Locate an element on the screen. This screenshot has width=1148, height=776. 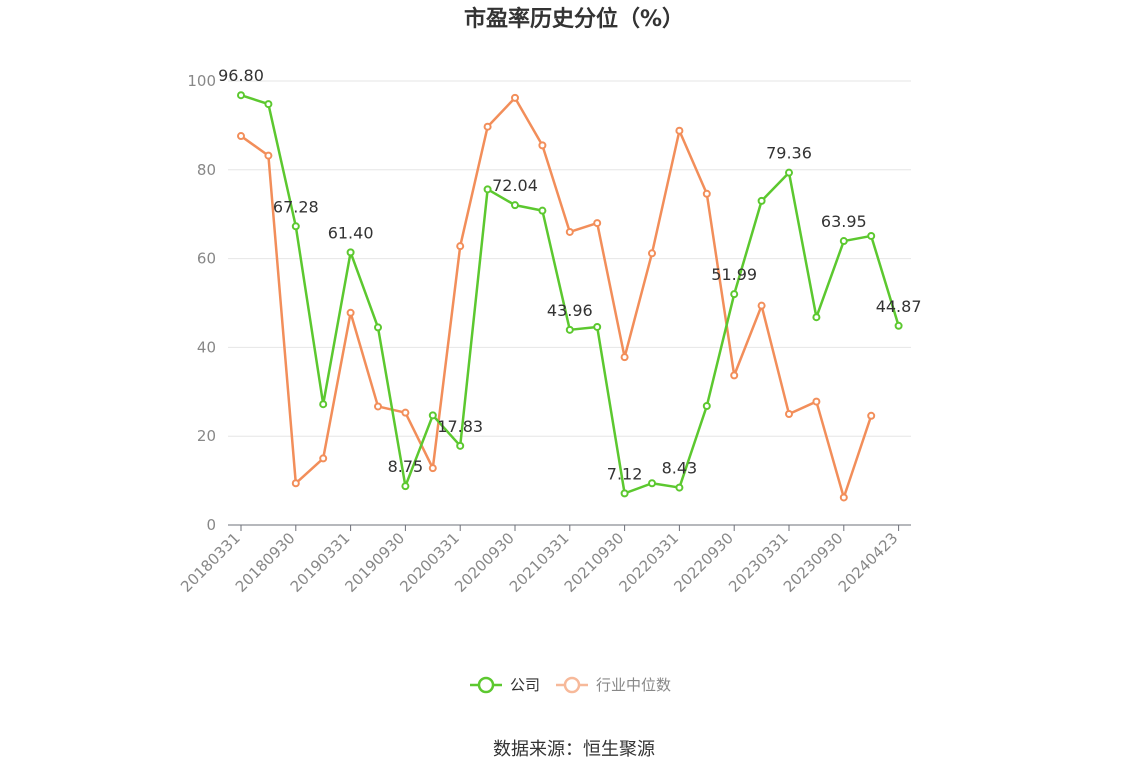
chart-title: 市盈率历史分位（%） is located at coordinates (574, 19).